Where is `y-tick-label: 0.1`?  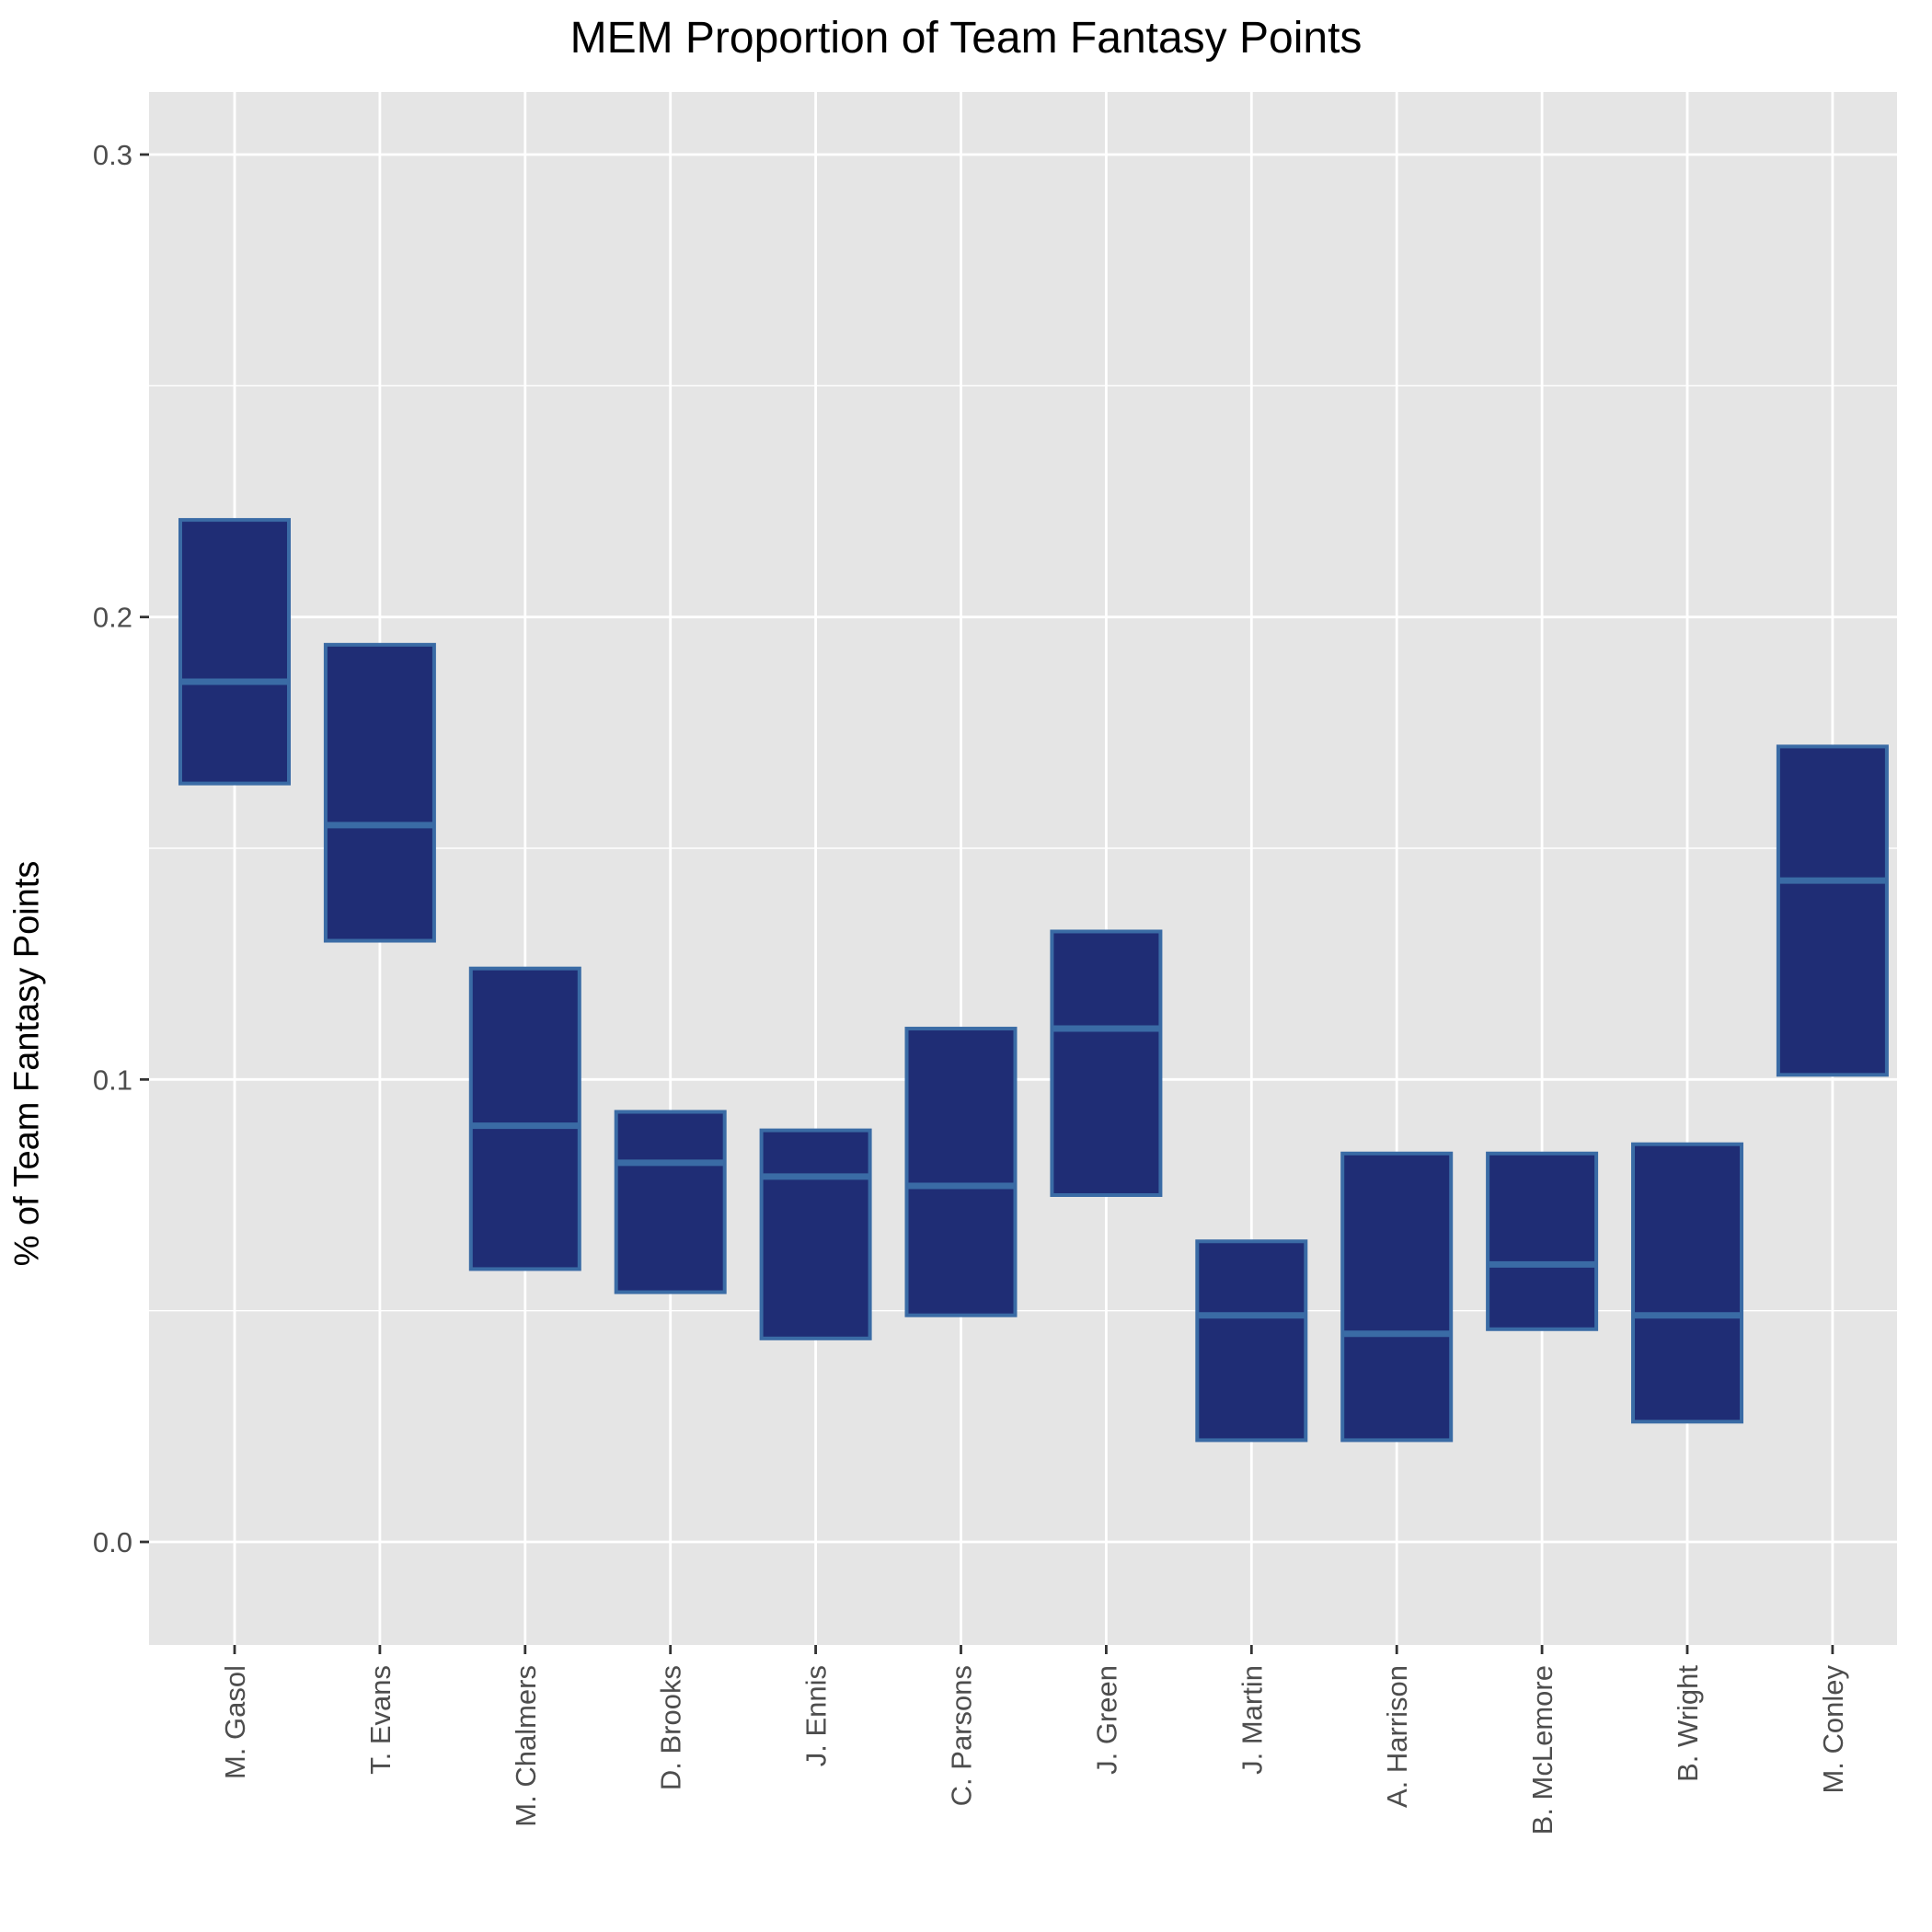
y-tick-label: 0.1 is located at coordinates (112, 1080).